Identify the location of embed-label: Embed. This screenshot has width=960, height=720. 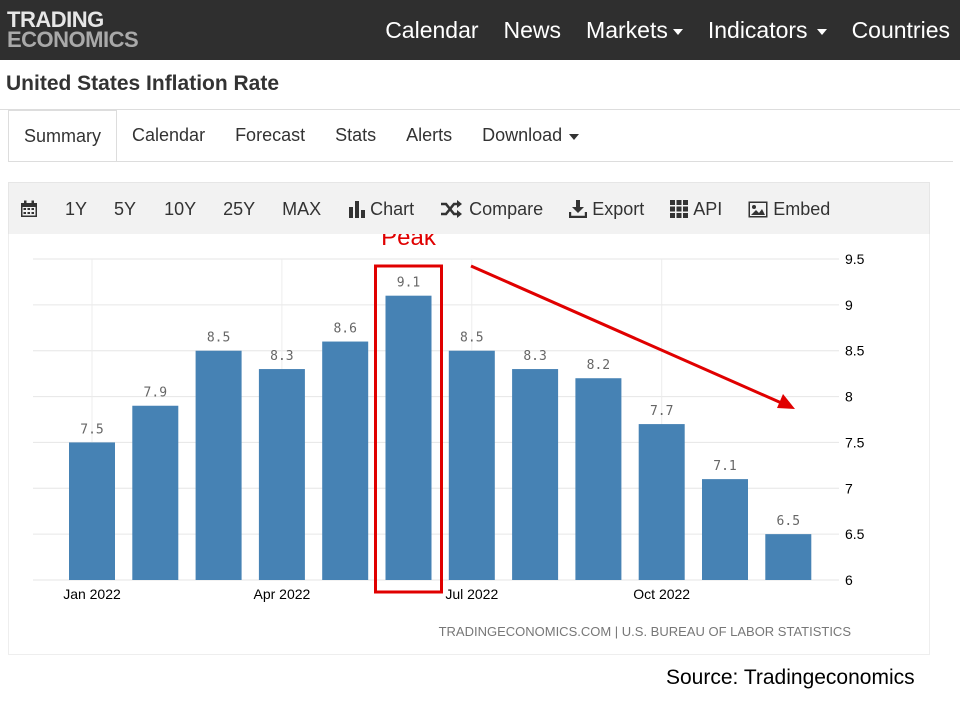
(802, 208).